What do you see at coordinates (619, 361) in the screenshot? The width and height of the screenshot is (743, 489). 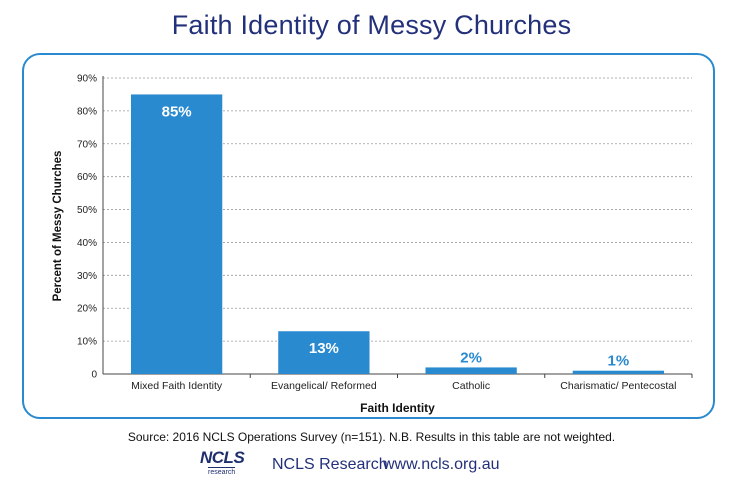 I see `data-label: 1%` at bounding box center [619, 361].